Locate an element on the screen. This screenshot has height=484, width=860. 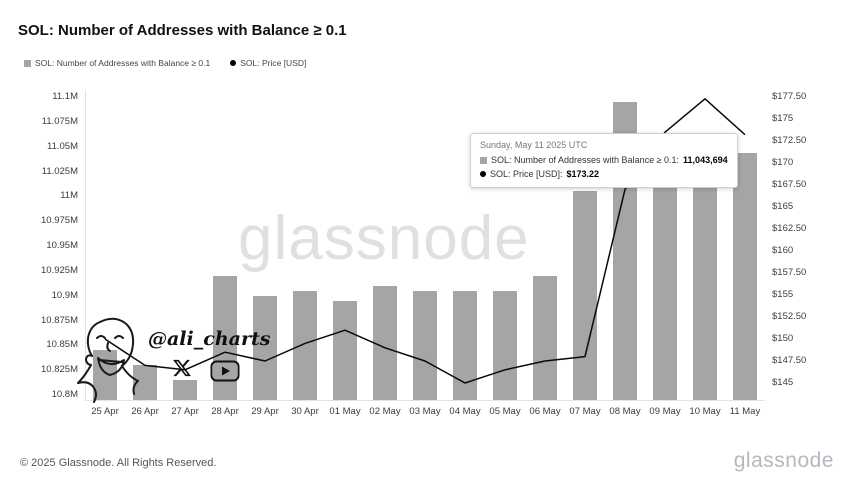
legend-circle-marker is located at coordinates (233, 63).